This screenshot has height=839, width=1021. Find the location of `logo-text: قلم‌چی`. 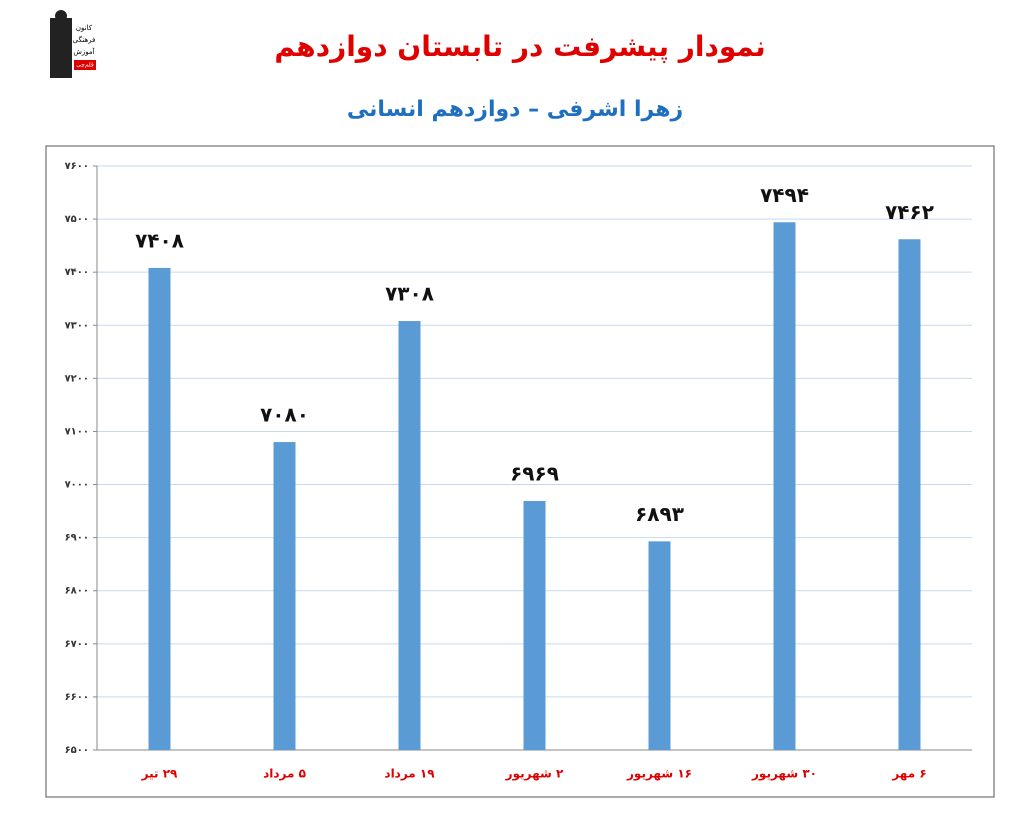

logo-text: قلم‌چی is located at coordinates (85, 65).